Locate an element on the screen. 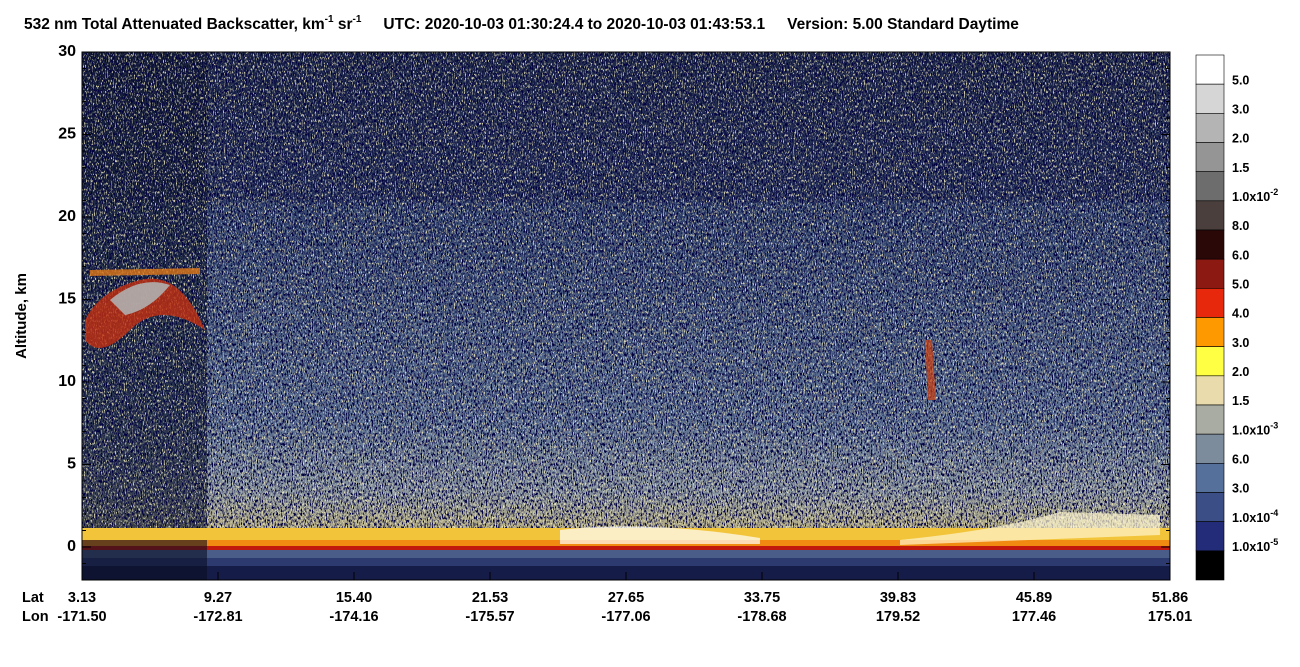  colorbar-label: 1.0x10⁻⁴ is located at coordinates (1255, 516).